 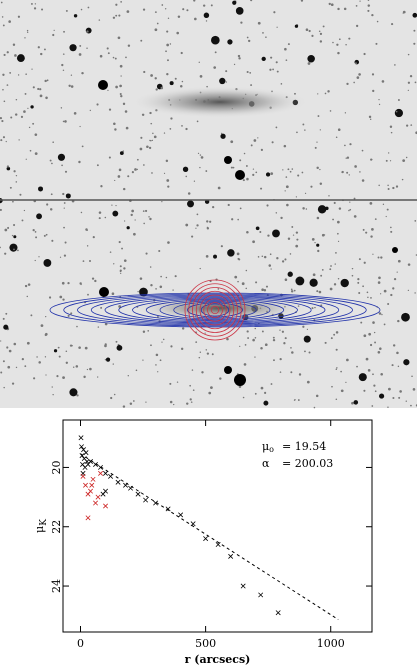 What do you see at coordinates (205, 643) in the screenshot?
I see `x-tick-label: 500` at bounding box center [205, 643].